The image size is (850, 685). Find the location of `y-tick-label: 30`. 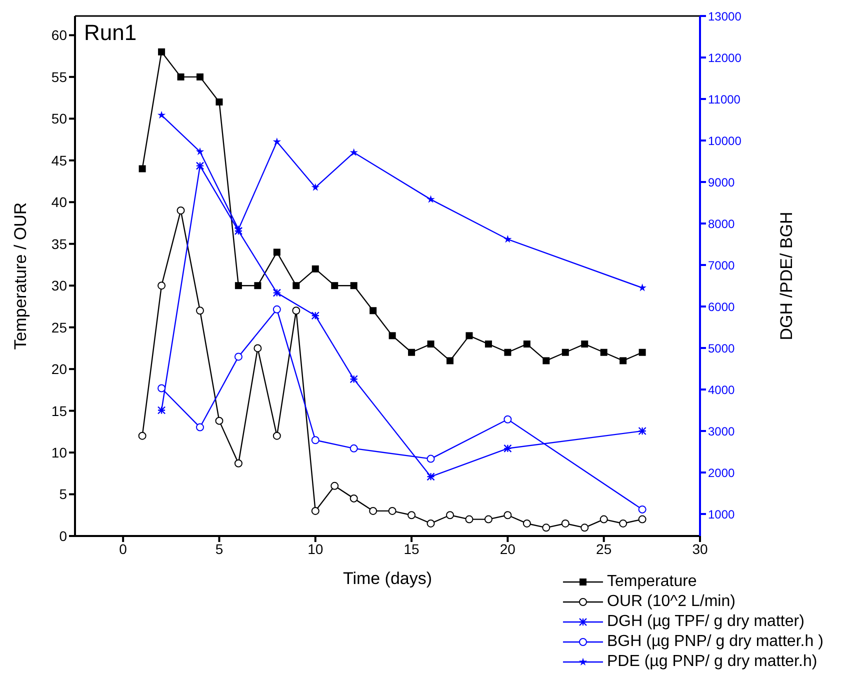

y-tick-label: 30 is located at coordinates (59, 286).